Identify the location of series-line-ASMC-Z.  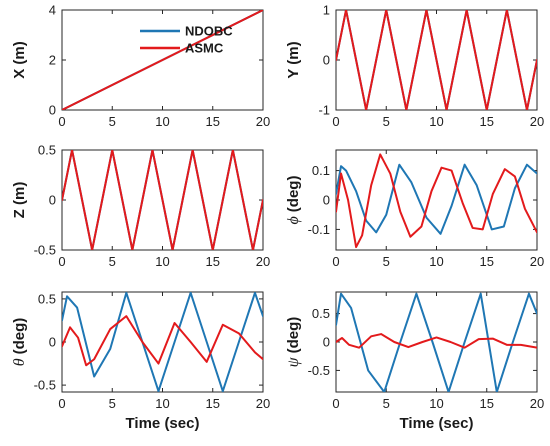
(162, 200).